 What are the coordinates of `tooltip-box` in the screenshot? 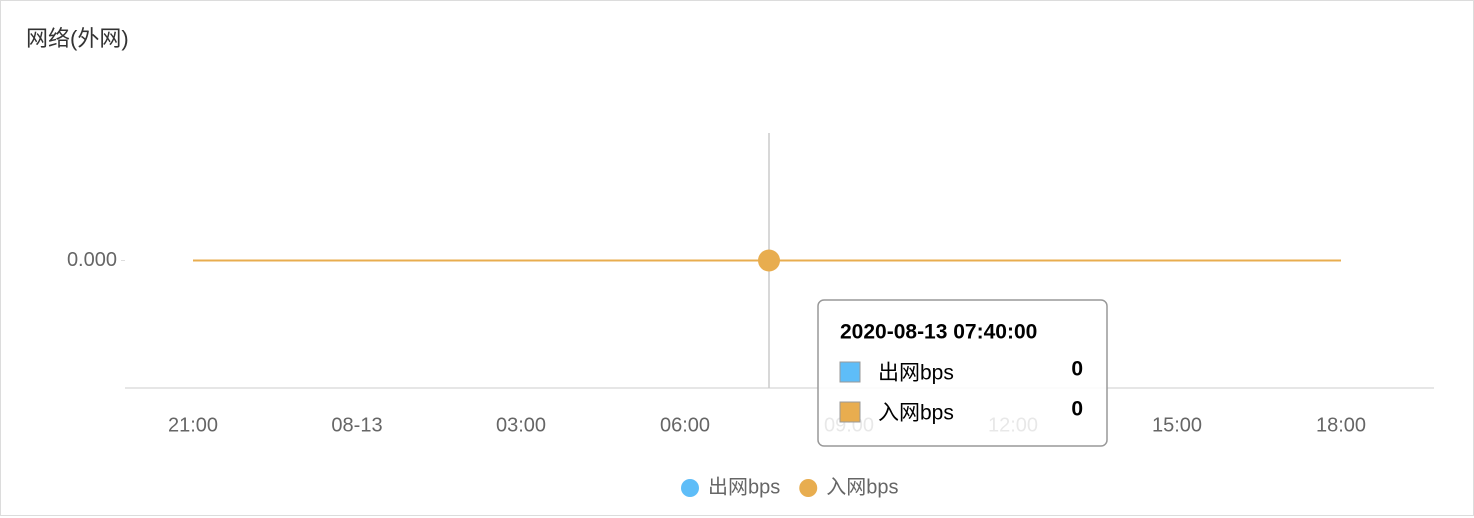 It's located at (962, 373).